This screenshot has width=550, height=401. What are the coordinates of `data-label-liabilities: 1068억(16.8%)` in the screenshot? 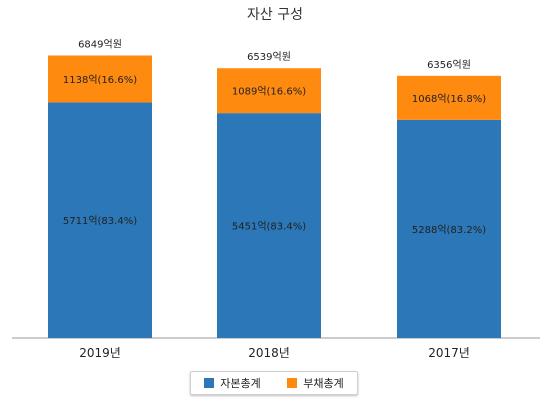 It's located at (449, 99).